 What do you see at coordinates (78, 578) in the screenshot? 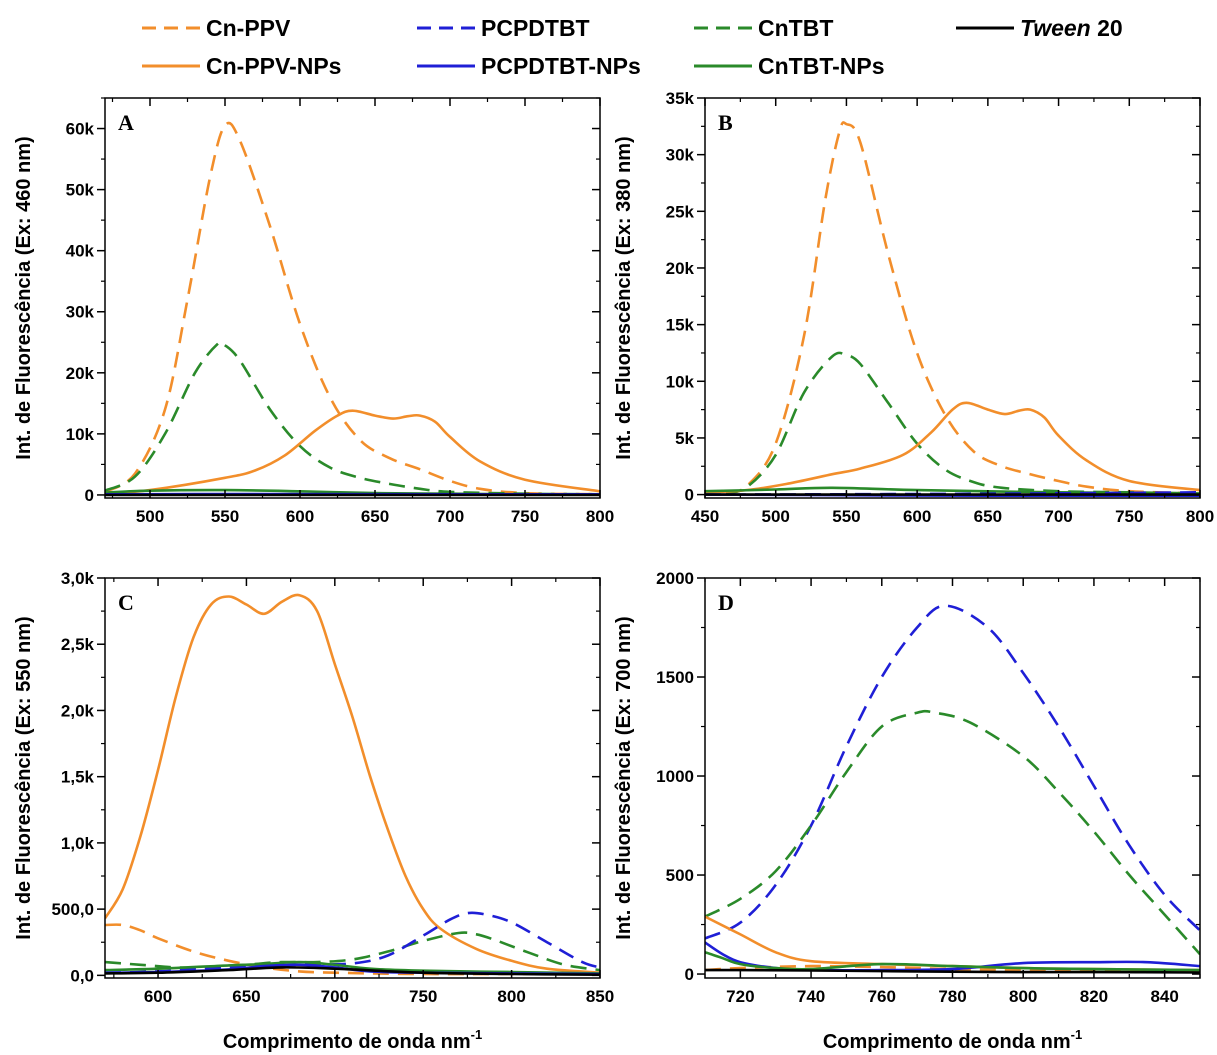
I see `panel-c-ytick-label: 3,0k` at bounding box center [78, 578].